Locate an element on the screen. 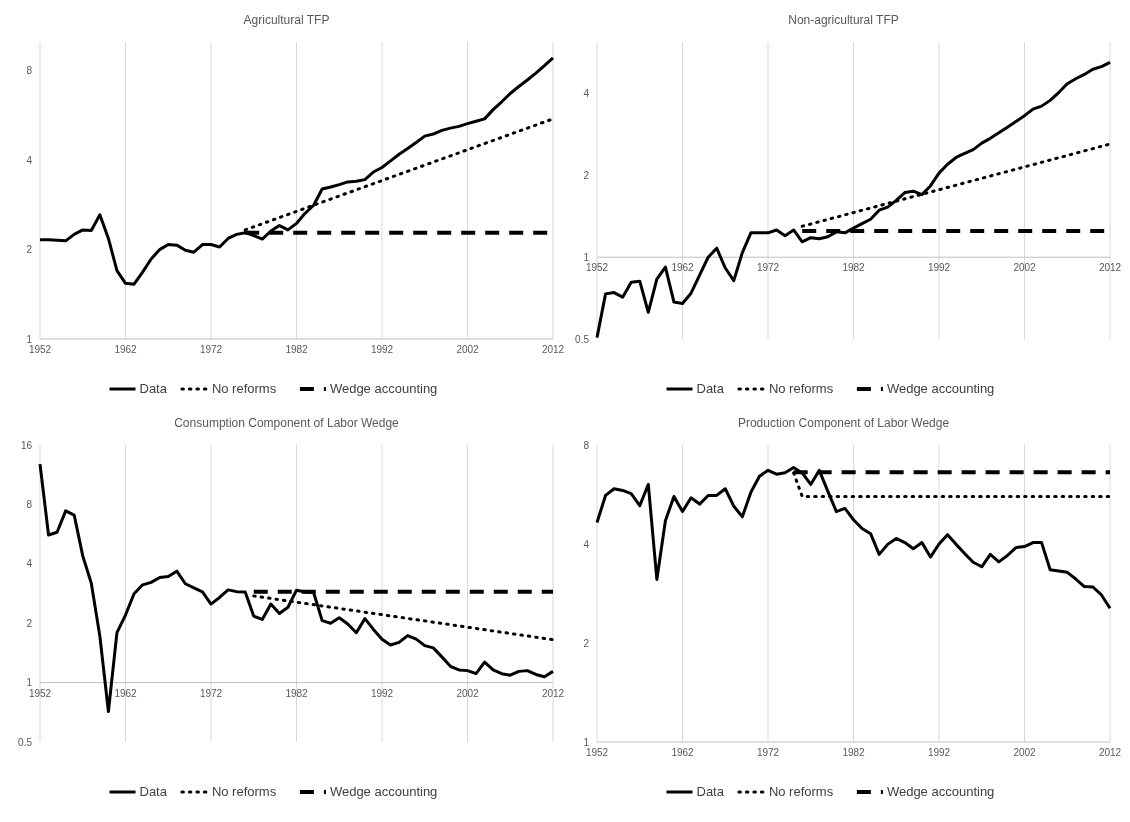 The width and height of the screenshot is (1130, 822). y-tick-label: 16 is located at coordinates (26, 445).